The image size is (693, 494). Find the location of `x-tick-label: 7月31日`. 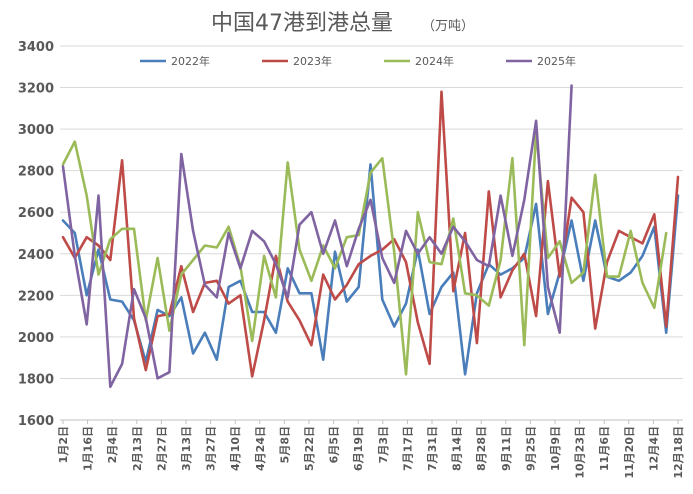

x-tick-label: 7月31日 is located at coordinates (432, 448).